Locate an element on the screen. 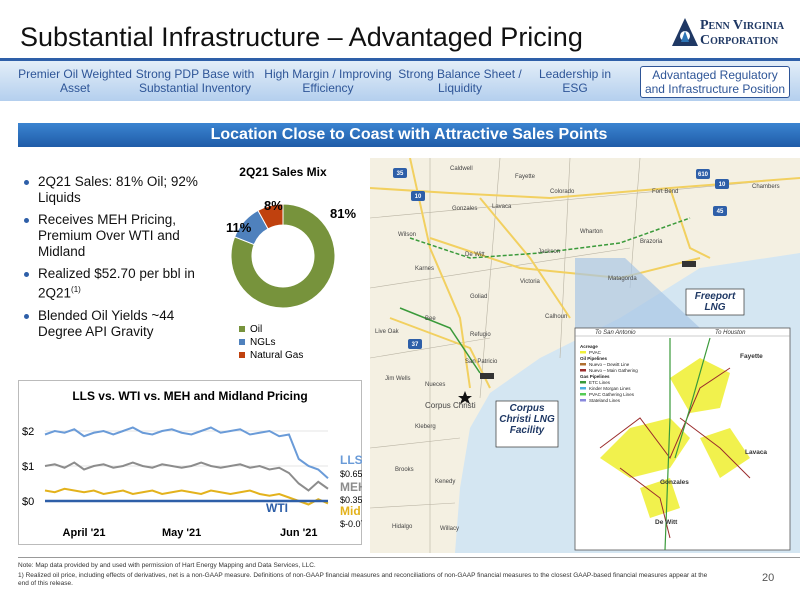  county-label: Nueces is located at coordinates (435, 385).